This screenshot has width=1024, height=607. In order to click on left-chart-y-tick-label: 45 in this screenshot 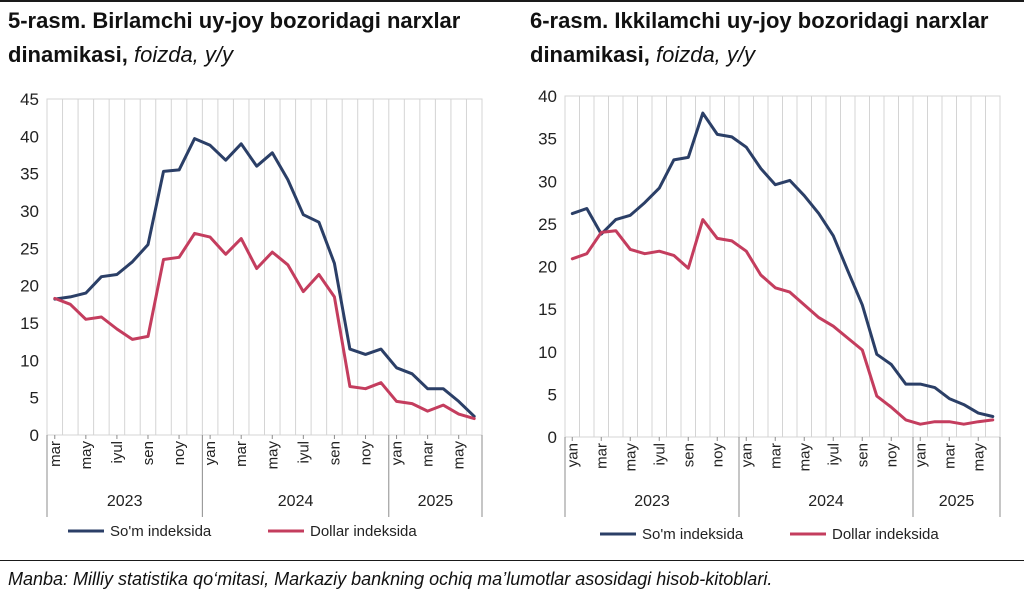, I will do `click(29, 99)`.